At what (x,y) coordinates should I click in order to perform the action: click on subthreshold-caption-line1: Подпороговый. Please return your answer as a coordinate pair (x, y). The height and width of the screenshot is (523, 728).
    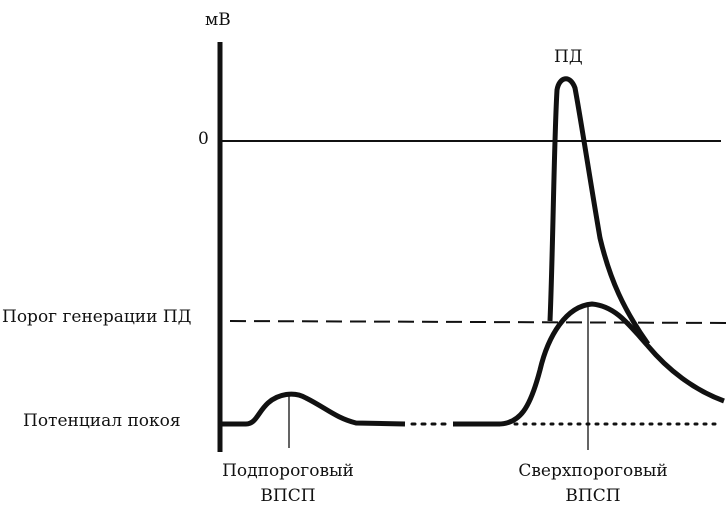
    Looking at the image, I should click on (288, 471).